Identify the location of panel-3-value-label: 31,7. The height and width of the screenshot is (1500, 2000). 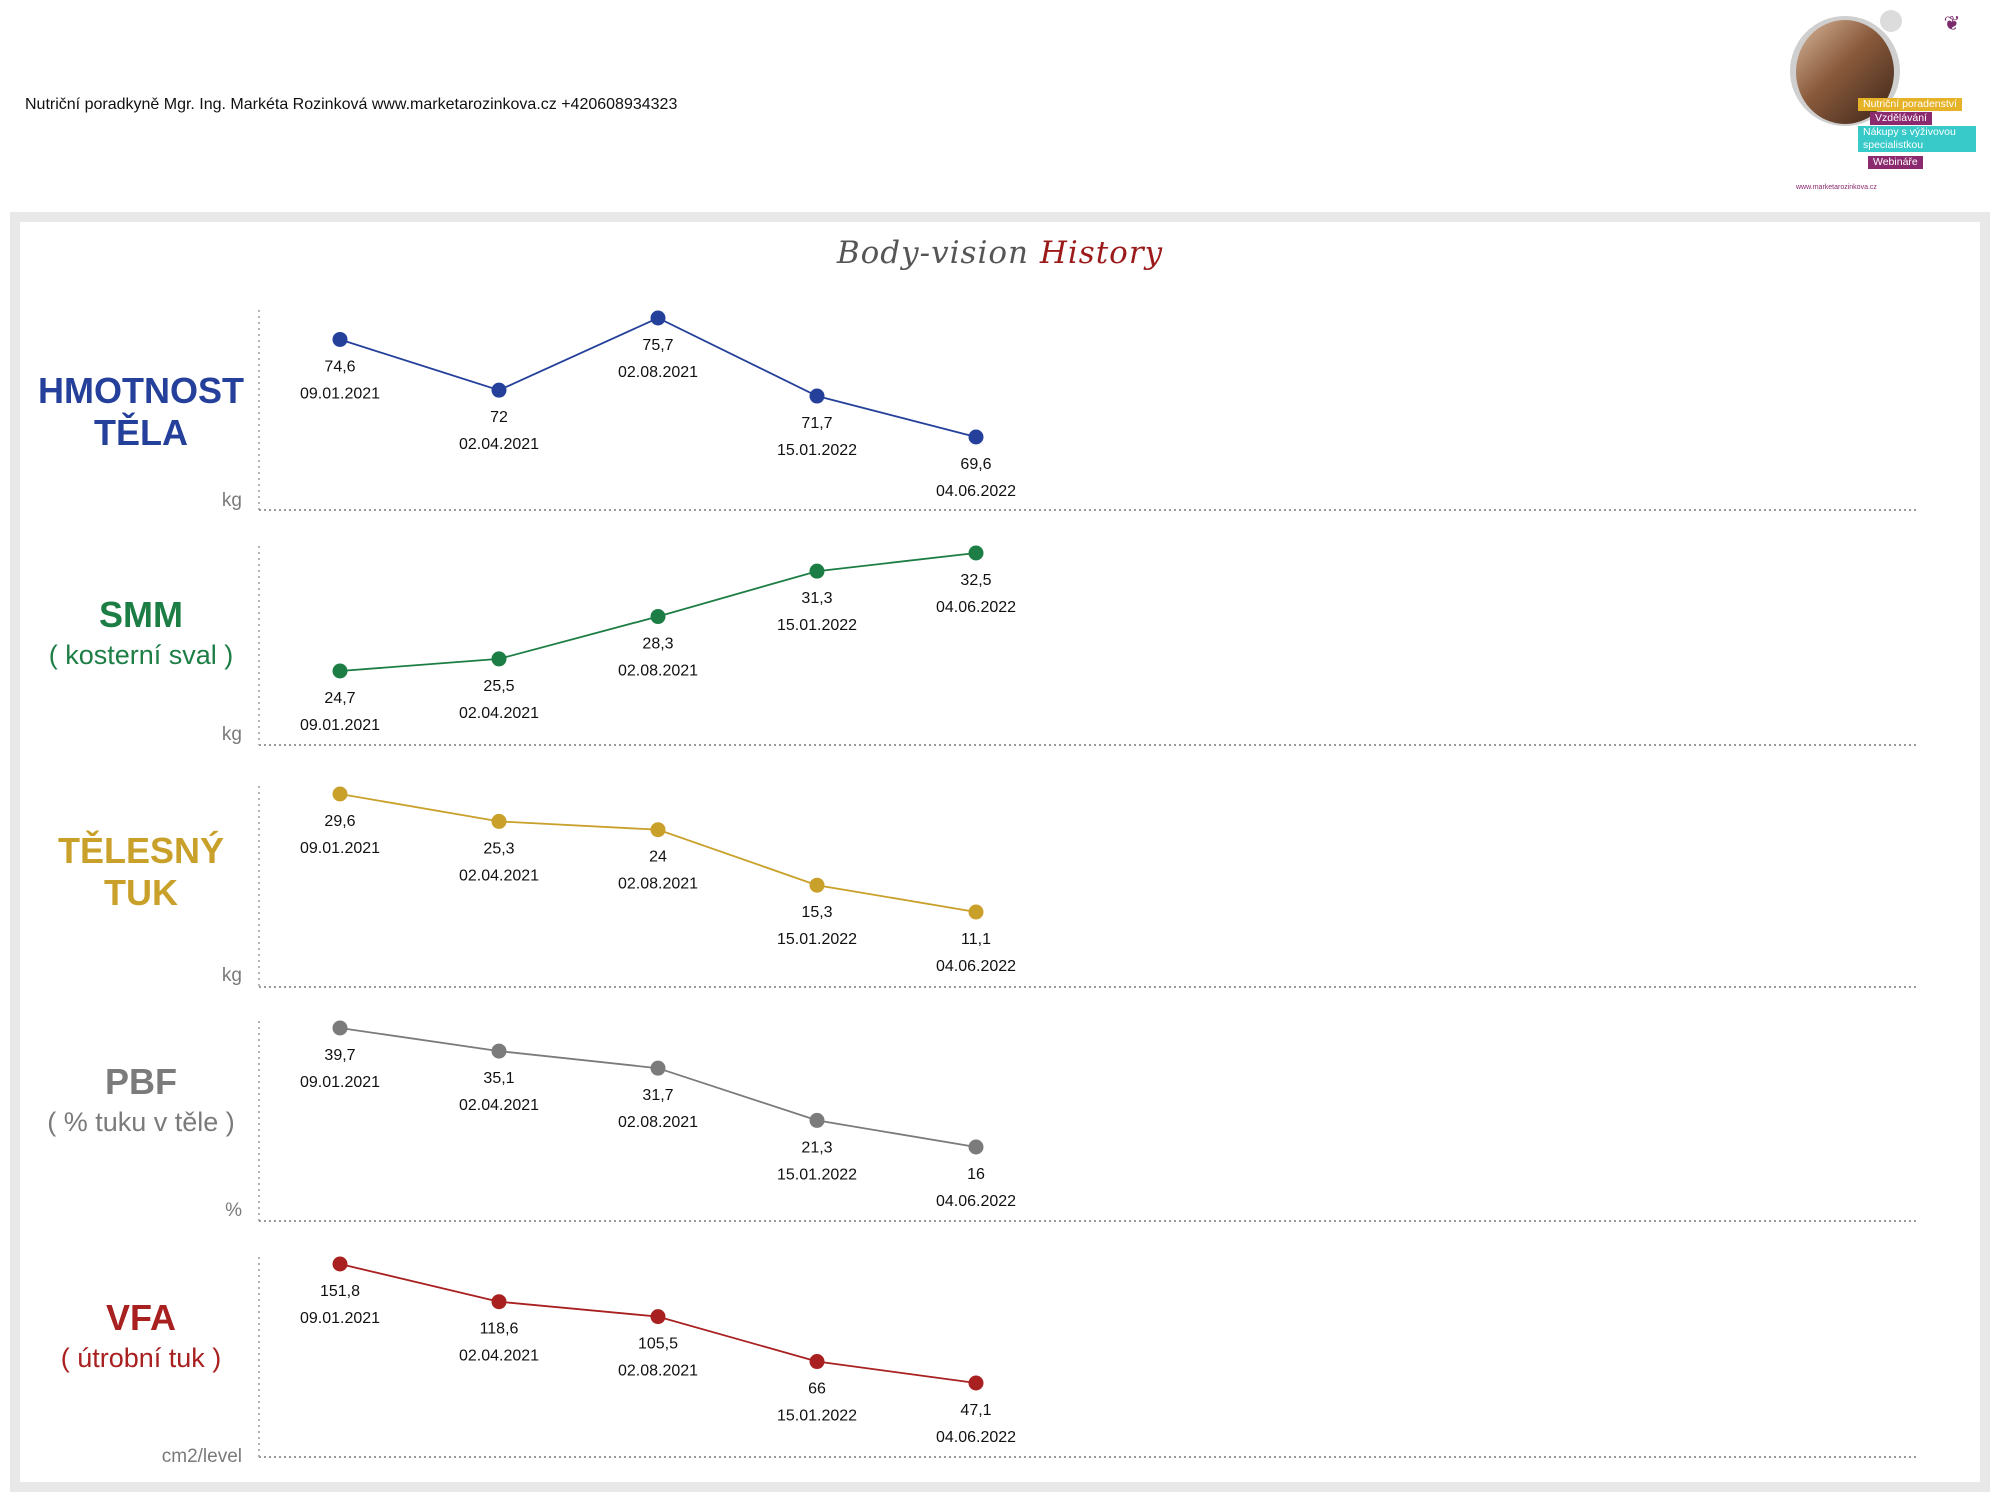
(657, 1095).